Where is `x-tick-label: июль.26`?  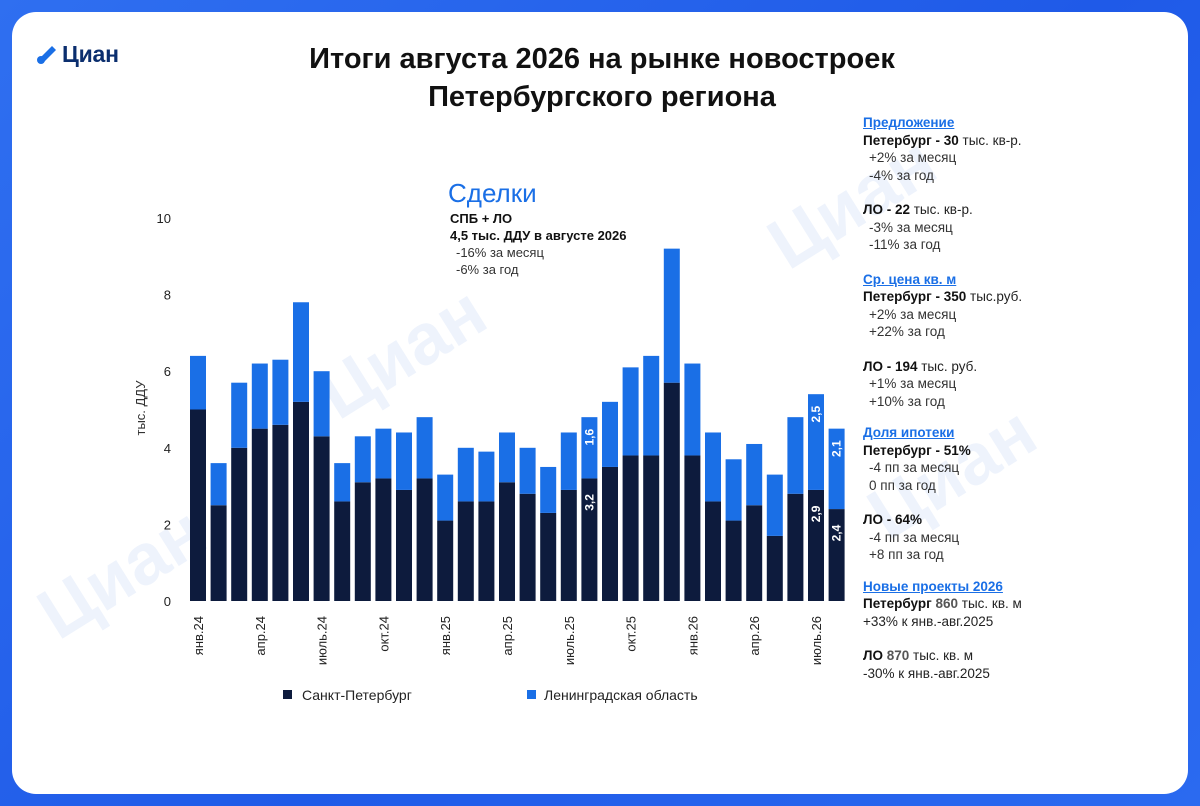
x-tick-label: июль.26 is located at coordinates (816, 640).